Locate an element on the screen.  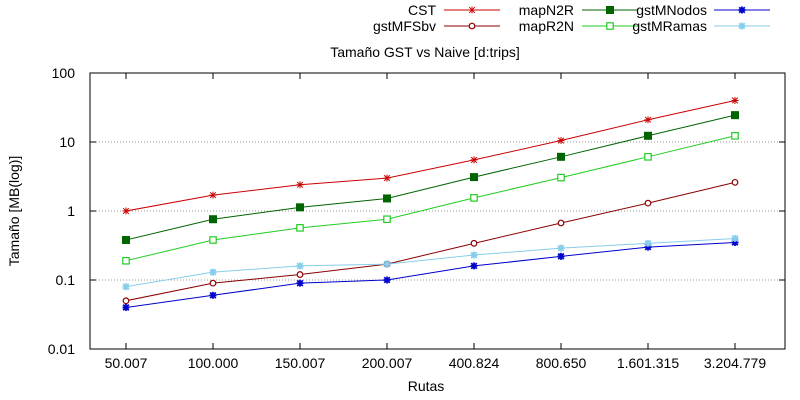
legend-label: mapN2R is located at coordinates (546, 10).